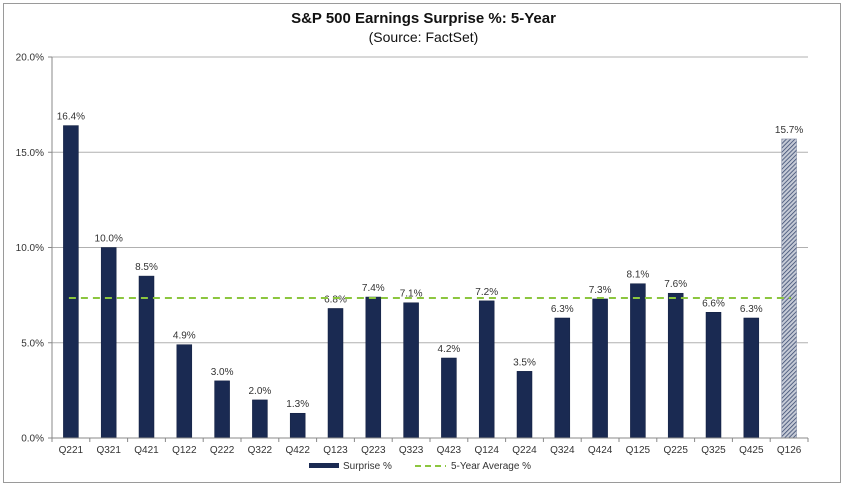 The height and width of the screenshot is (489, 847). Describe the element at coordinates (423, 18) in the screenshot. I see `chart-title: S&P 500 Earnings Surprise %: 5-Year` at that location.